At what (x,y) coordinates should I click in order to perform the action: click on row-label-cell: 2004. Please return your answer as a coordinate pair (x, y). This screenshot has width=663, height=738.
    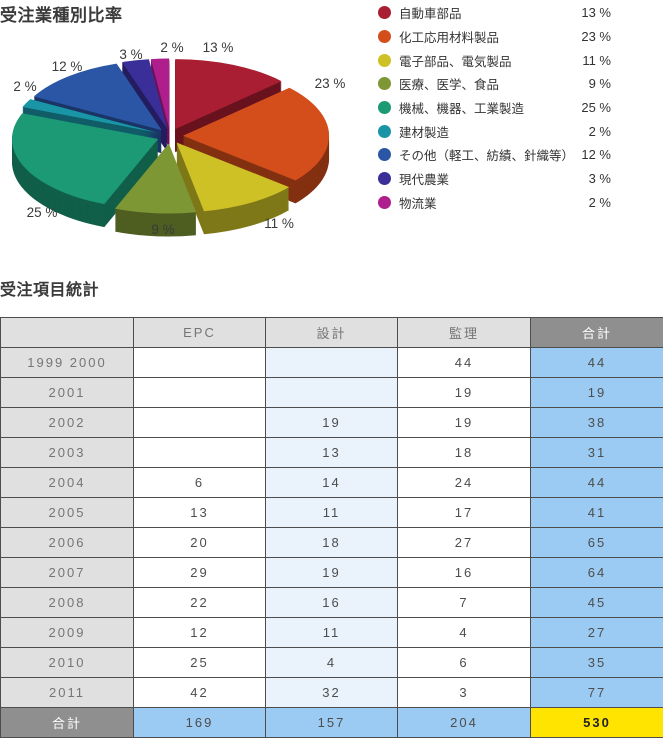
    Looking at the image, I should click on (67, 483).